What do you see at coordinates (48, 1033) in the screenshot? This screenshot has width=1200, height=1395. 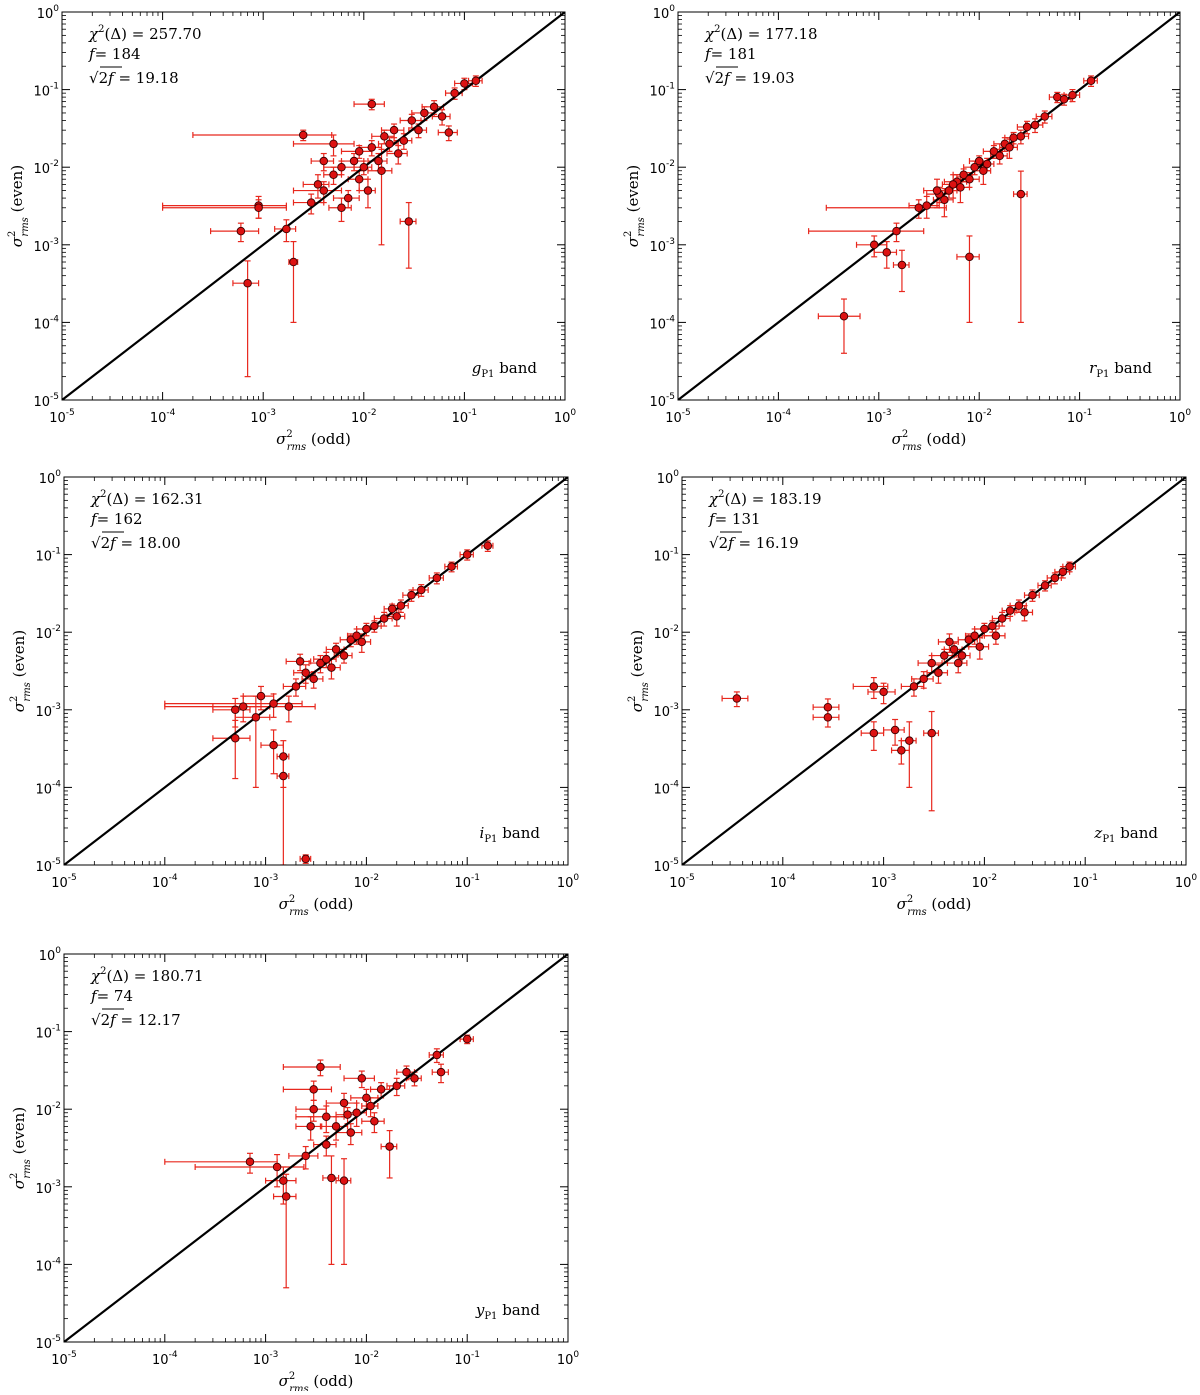 I see `y-tick-label: 10⁻¹` at bounding box center [48, 1033].